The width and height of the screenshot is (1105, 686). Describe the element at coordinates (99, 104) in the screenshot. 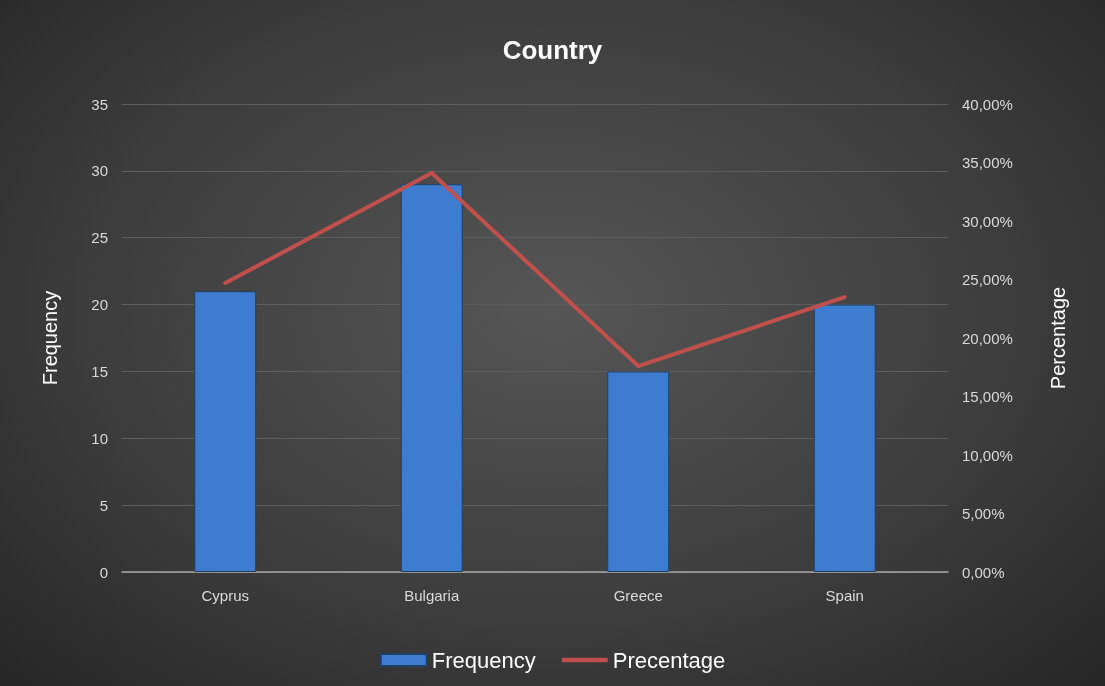

I see `y-tick-label: 35` at that location.